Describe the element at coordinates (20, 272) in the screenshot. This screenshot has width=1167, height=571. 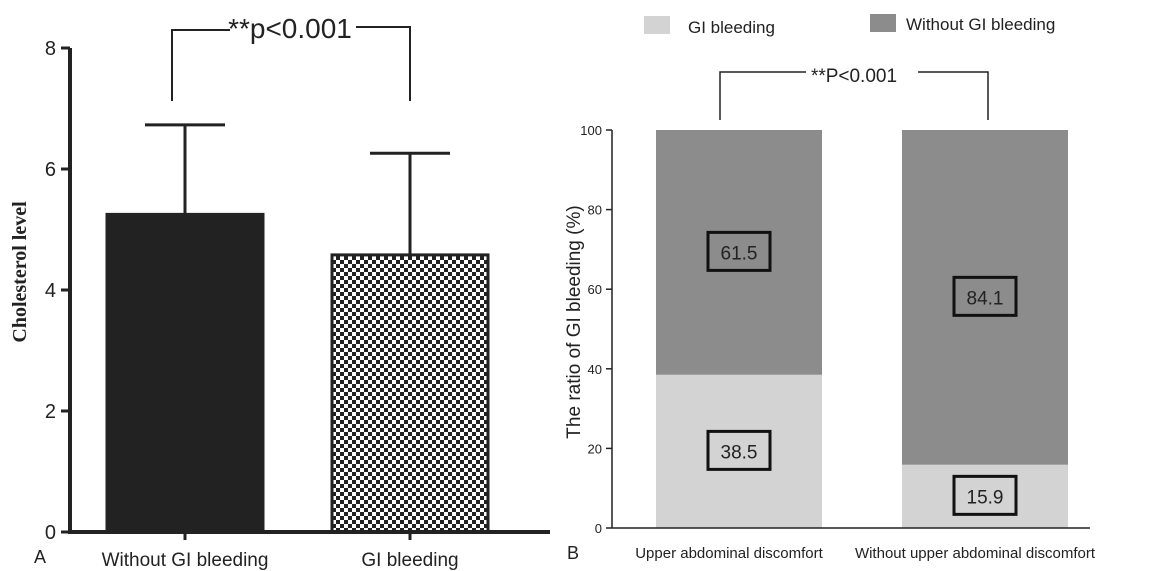
I see `panel-a-ylabel: Cholesterol level` at that location.